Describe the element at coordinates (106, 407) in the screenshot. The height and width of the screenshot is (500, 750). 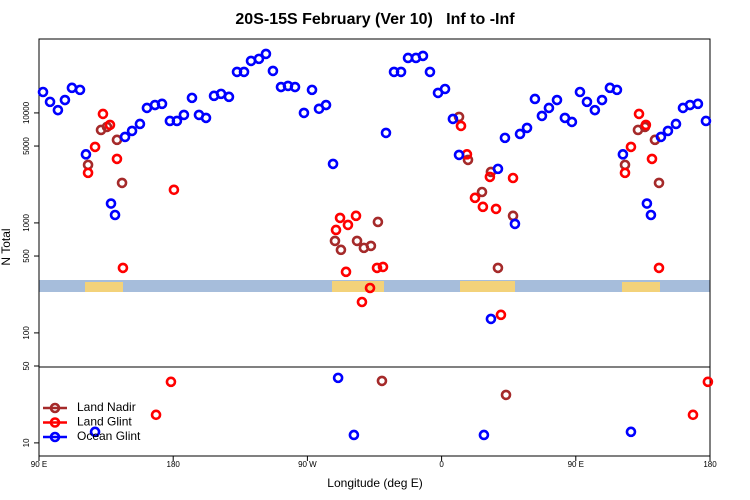
I see `legend-label: Land Nadir` at that location.